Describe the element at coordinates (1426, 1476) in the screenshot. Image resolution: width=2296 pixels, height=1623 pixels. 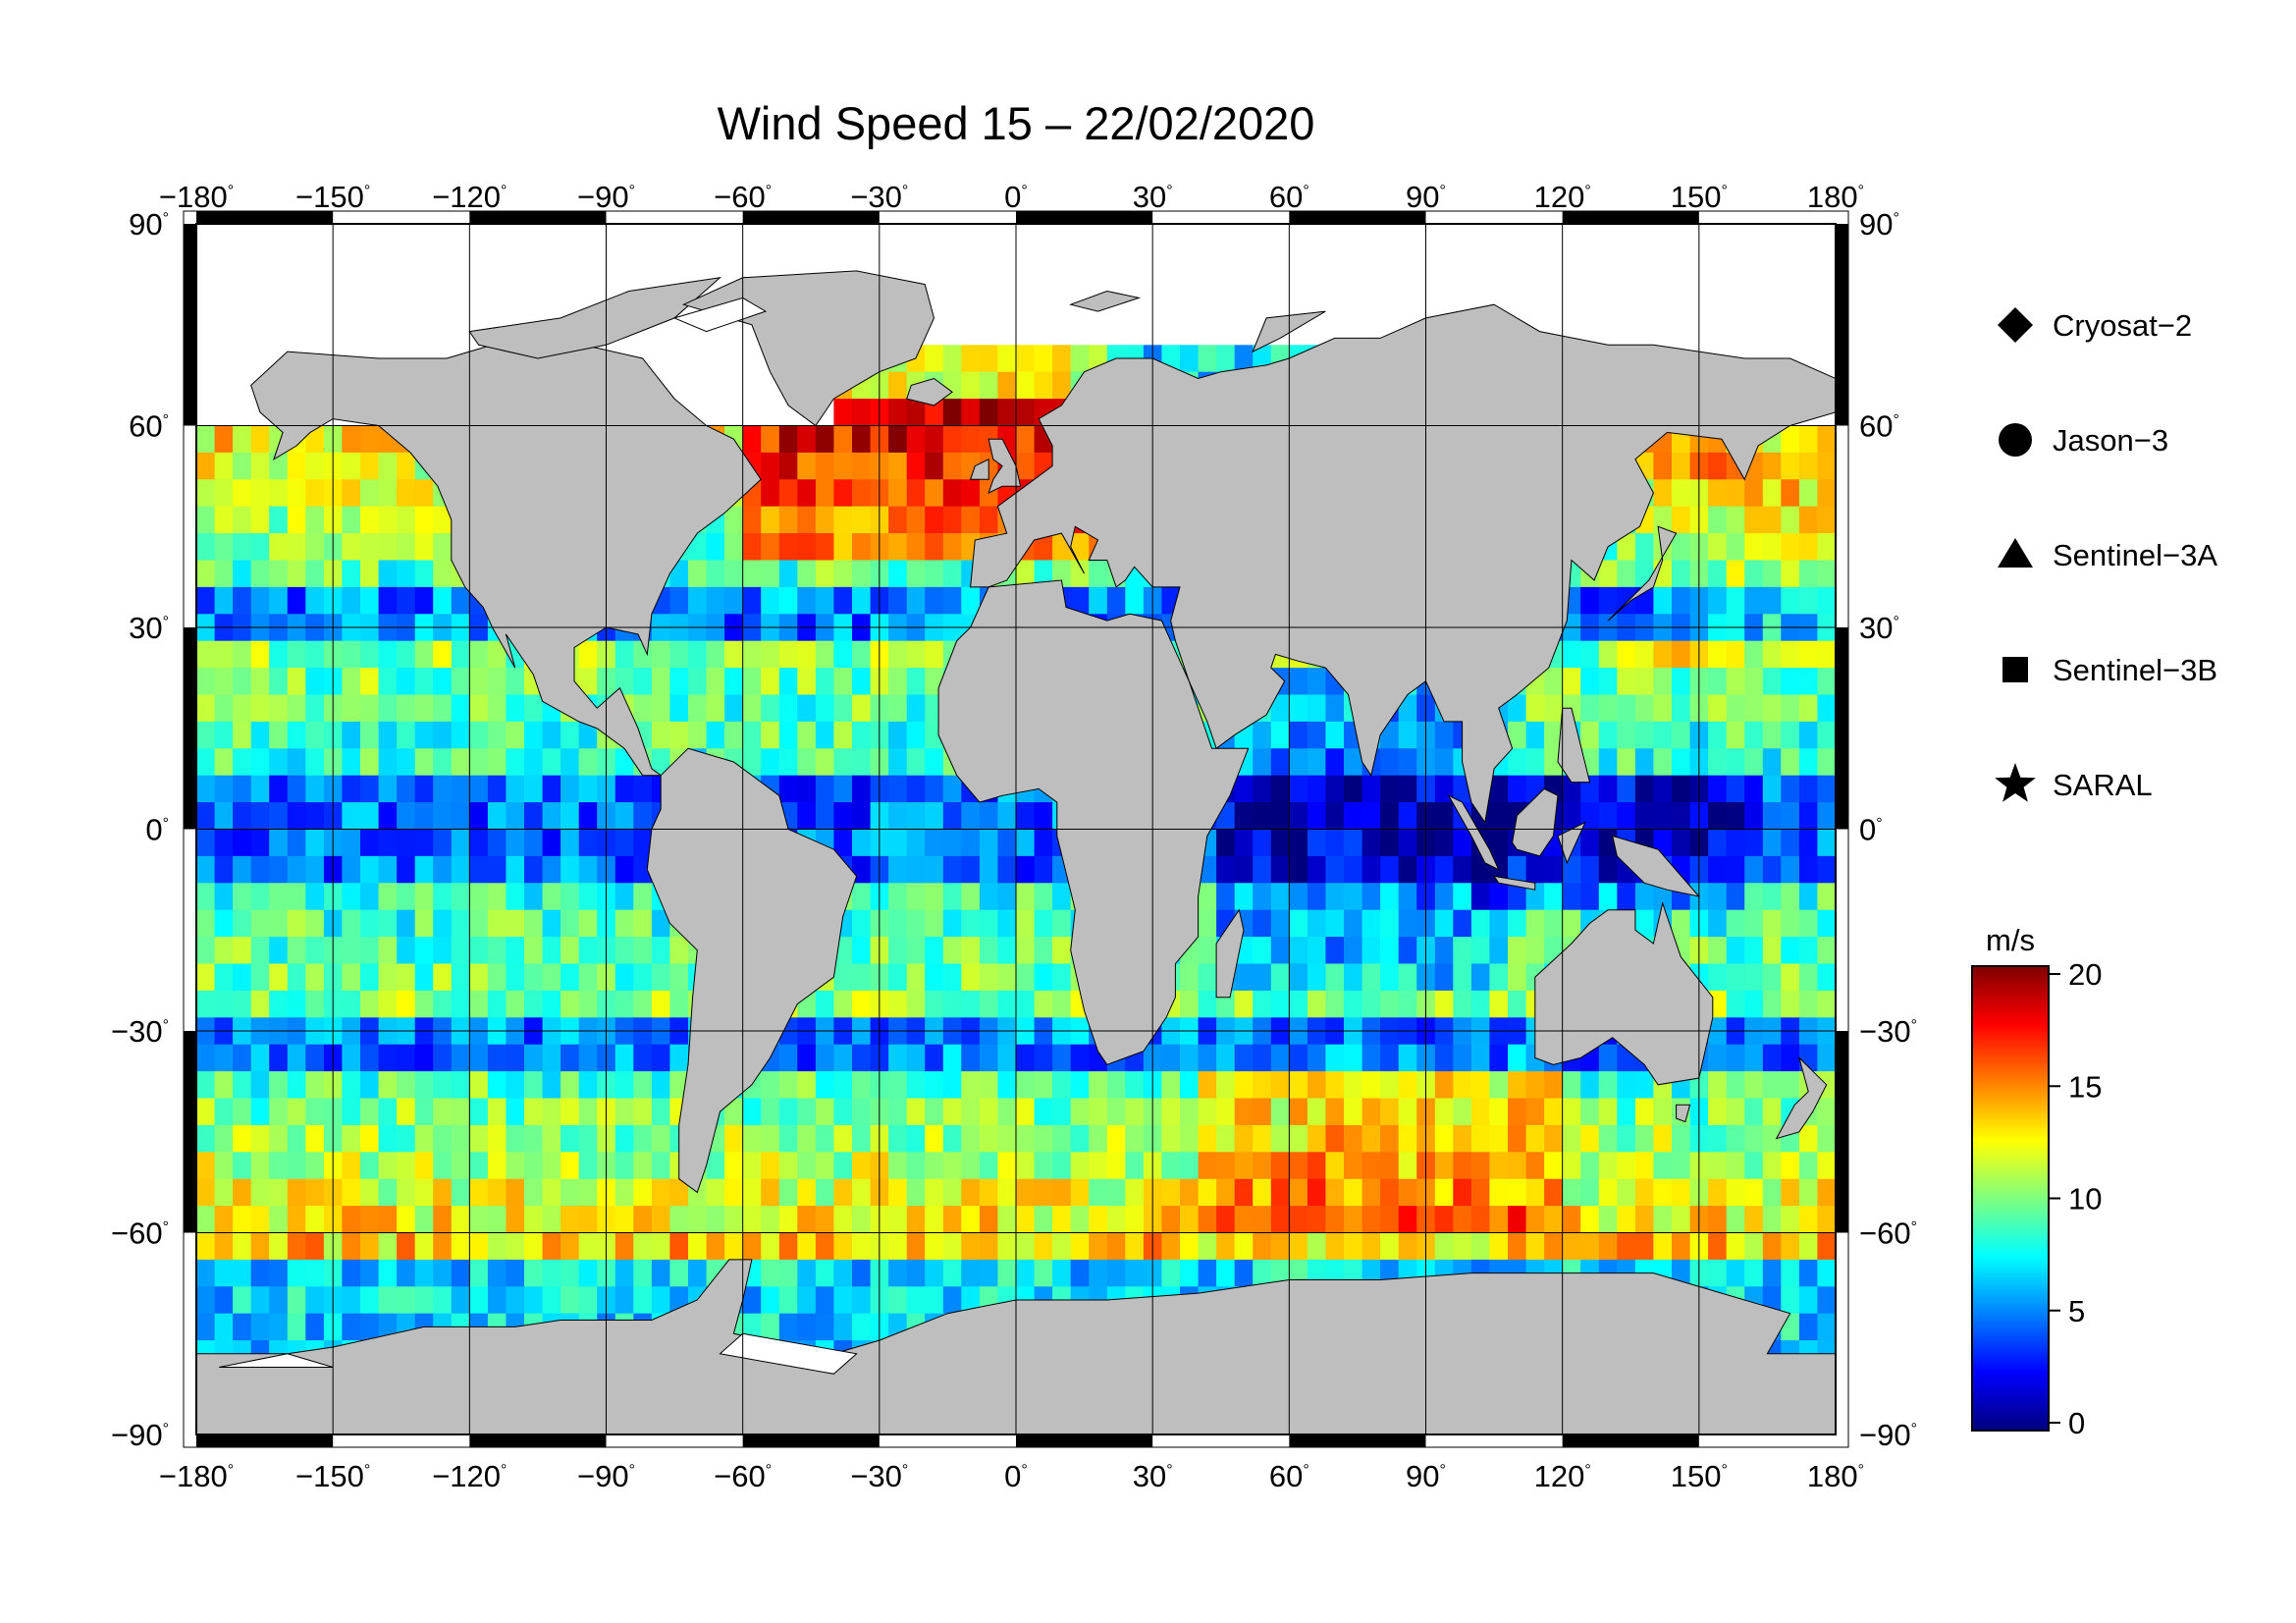
I see `lon-label-bottom: 90°` at that location.